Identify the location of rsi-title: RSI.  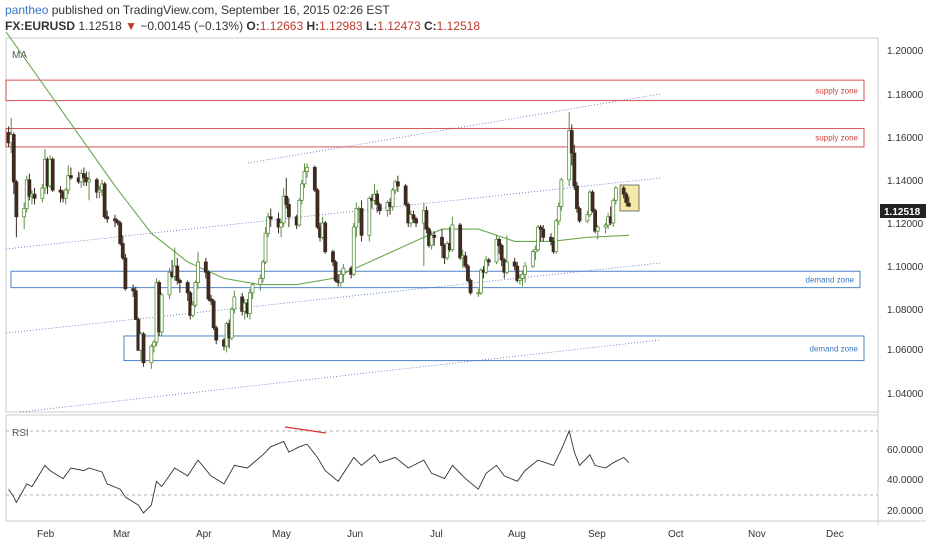
(20, 433).